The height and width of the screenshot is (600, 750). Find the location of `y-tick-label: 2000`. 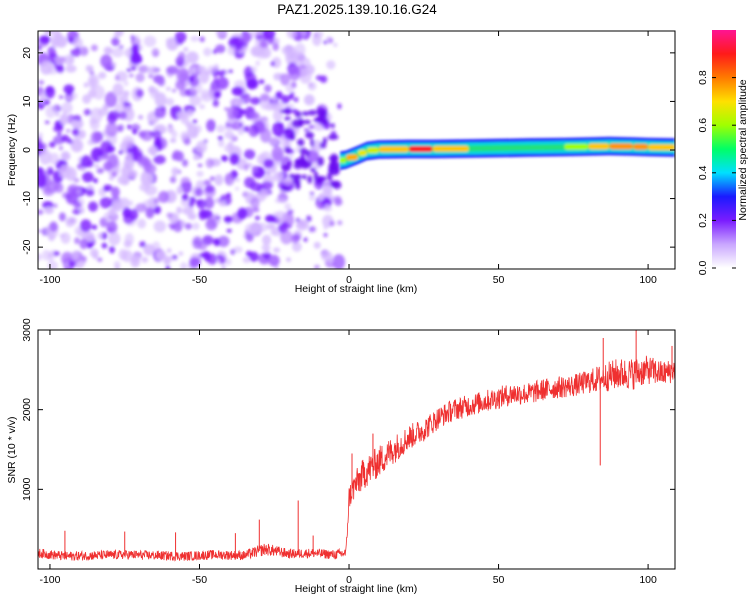

y-tick-label: 2000 is located at coordinates (27, 410).